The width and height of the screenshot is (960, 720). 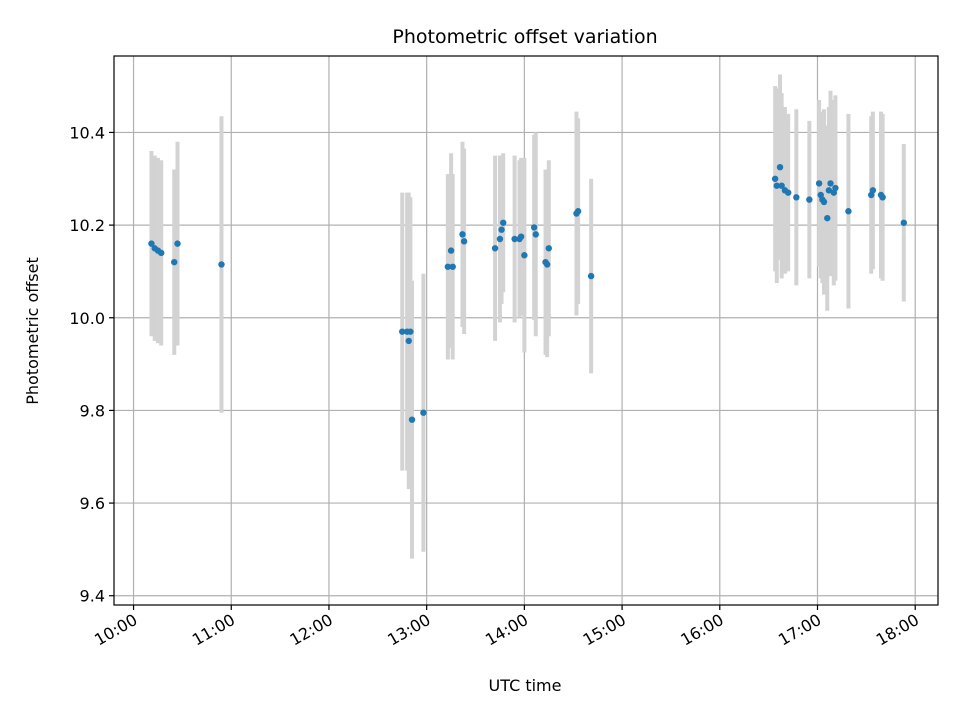 I want to click on chart-title: Photometric offset variation, so click(x=524, y=37).